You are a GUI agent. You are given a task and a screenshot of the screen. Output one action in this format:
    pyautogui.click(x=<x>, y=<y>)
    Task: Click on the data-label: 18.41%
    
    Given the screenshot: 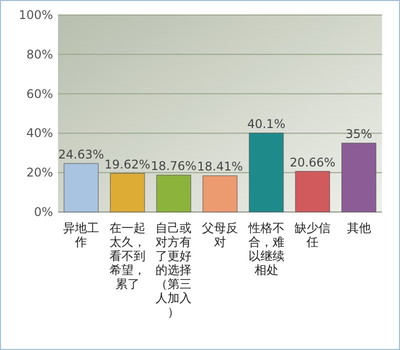 What is the action you would take?
    pyautogui.click(x=220, y=167)
    